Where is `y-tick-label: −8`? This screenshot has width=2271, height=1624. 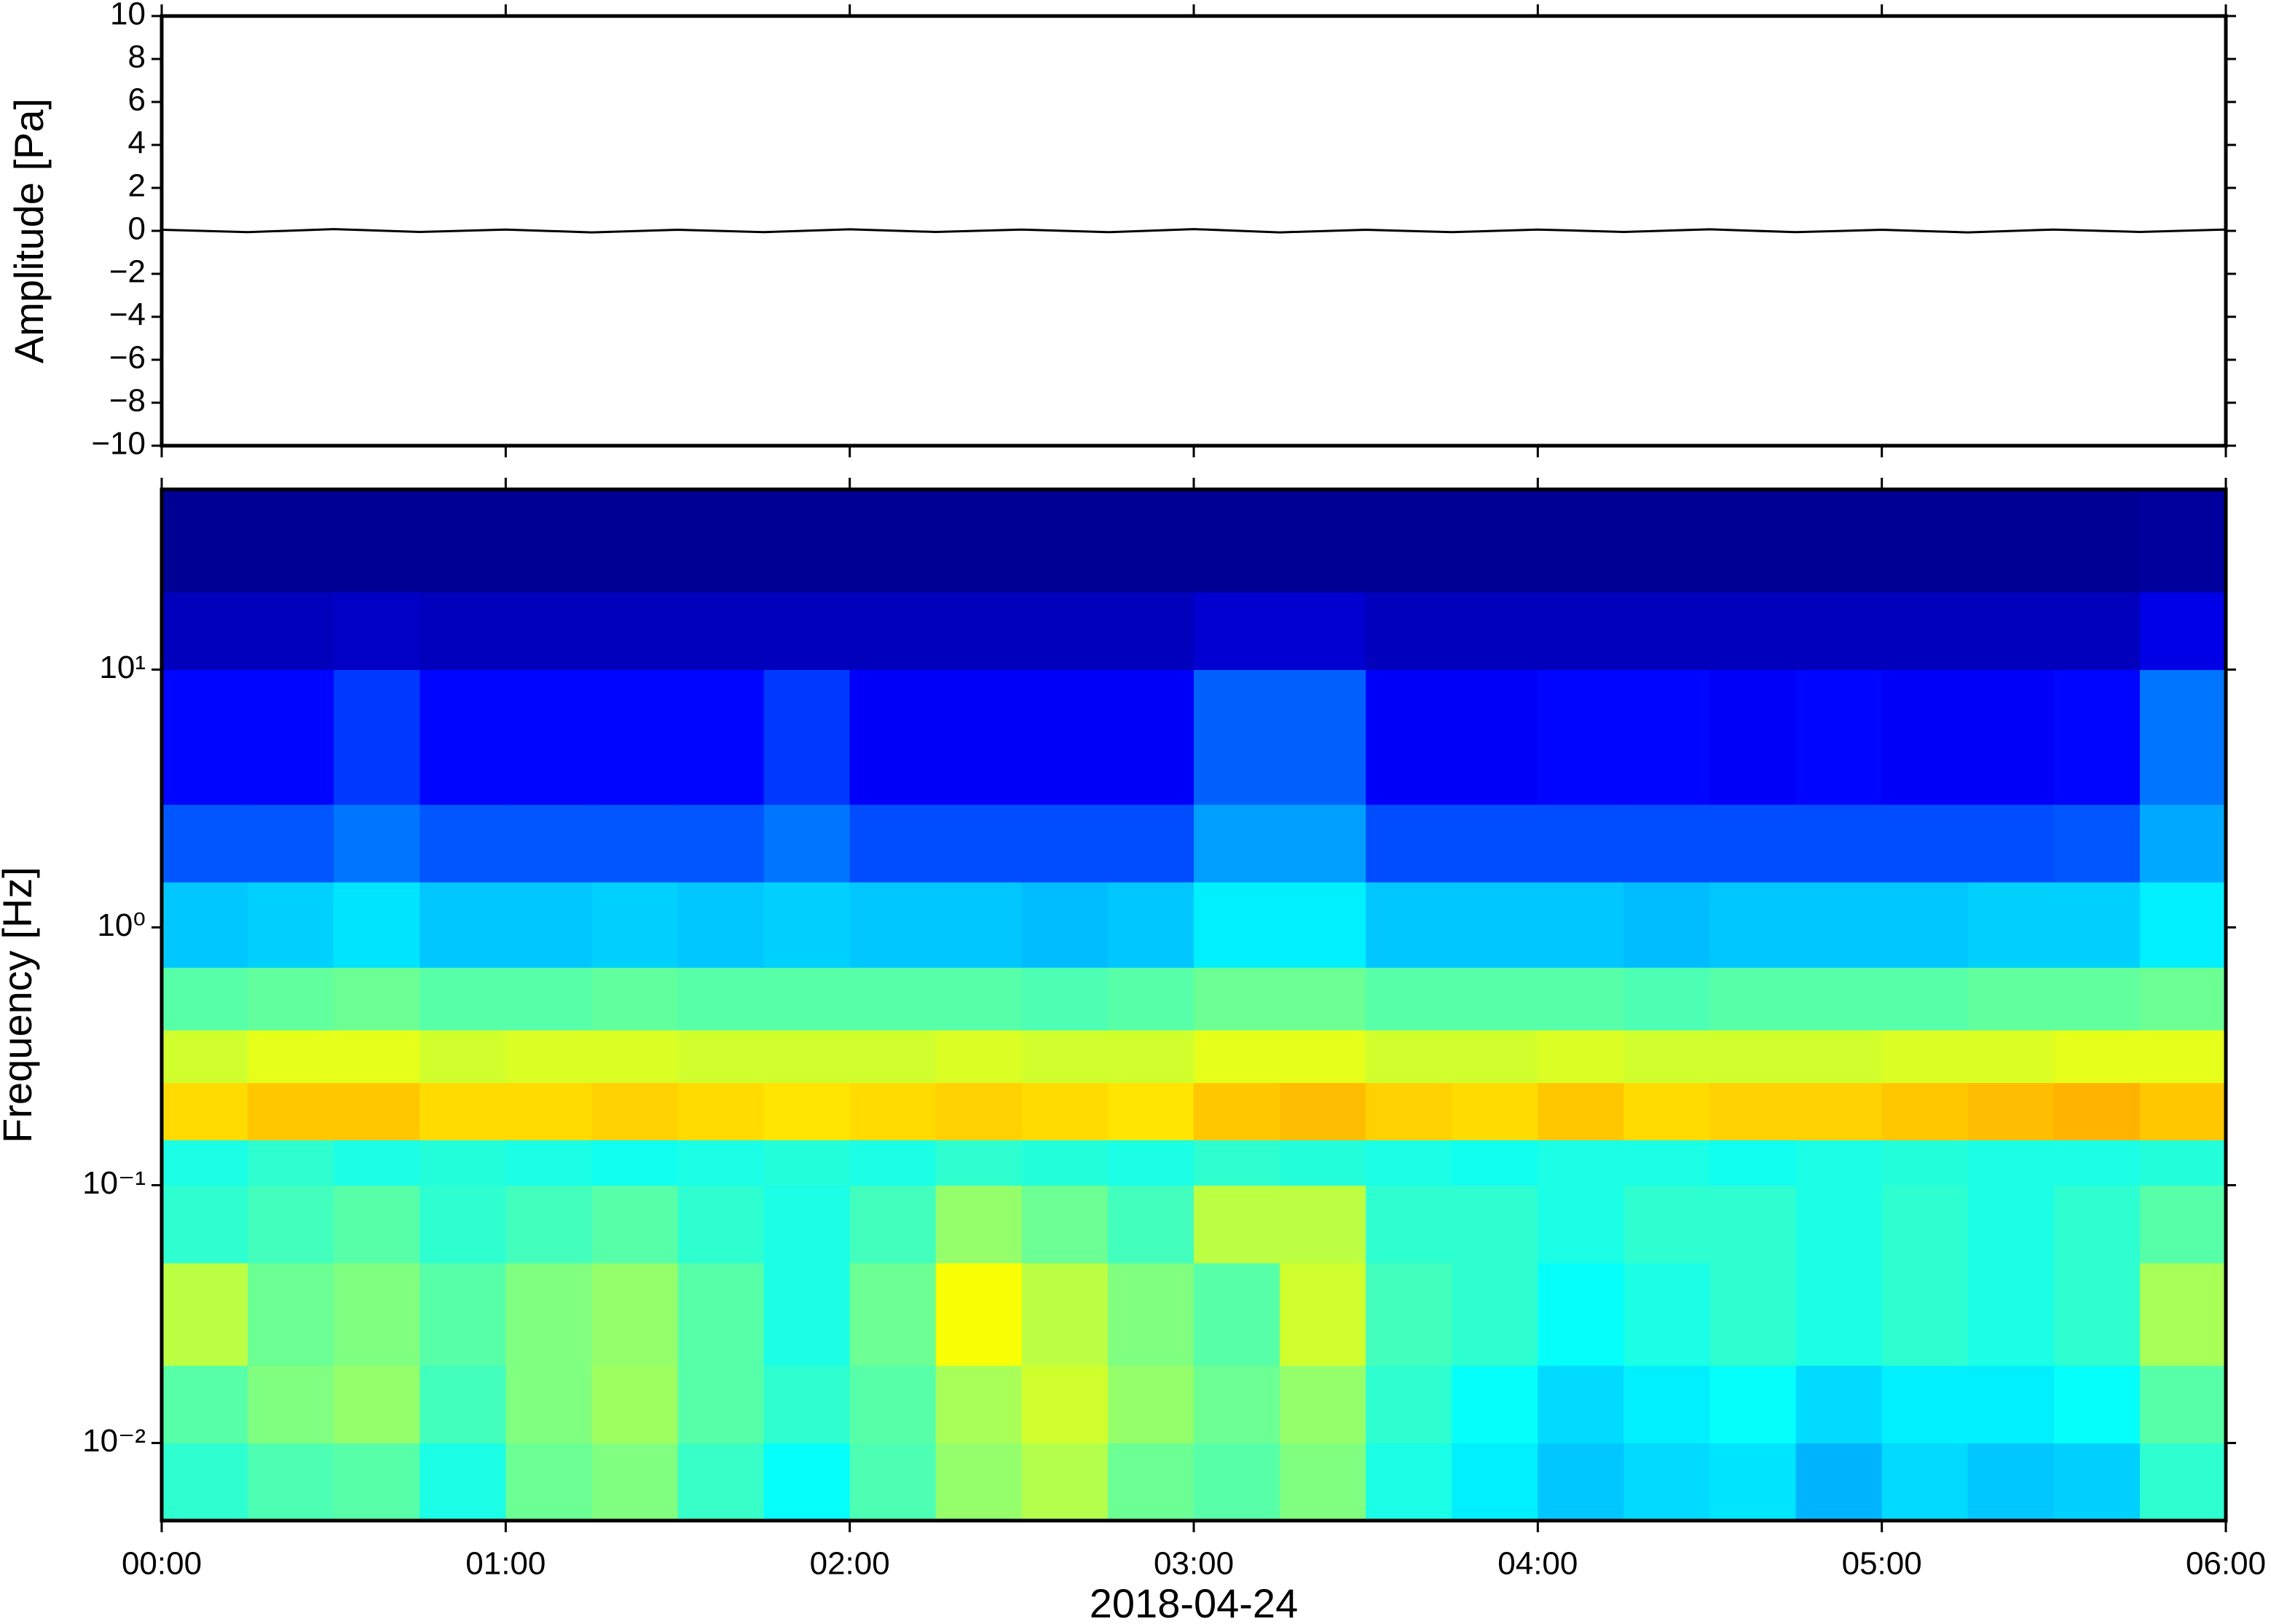 y-tick-label: −8 is located at coordinates (127, 401).